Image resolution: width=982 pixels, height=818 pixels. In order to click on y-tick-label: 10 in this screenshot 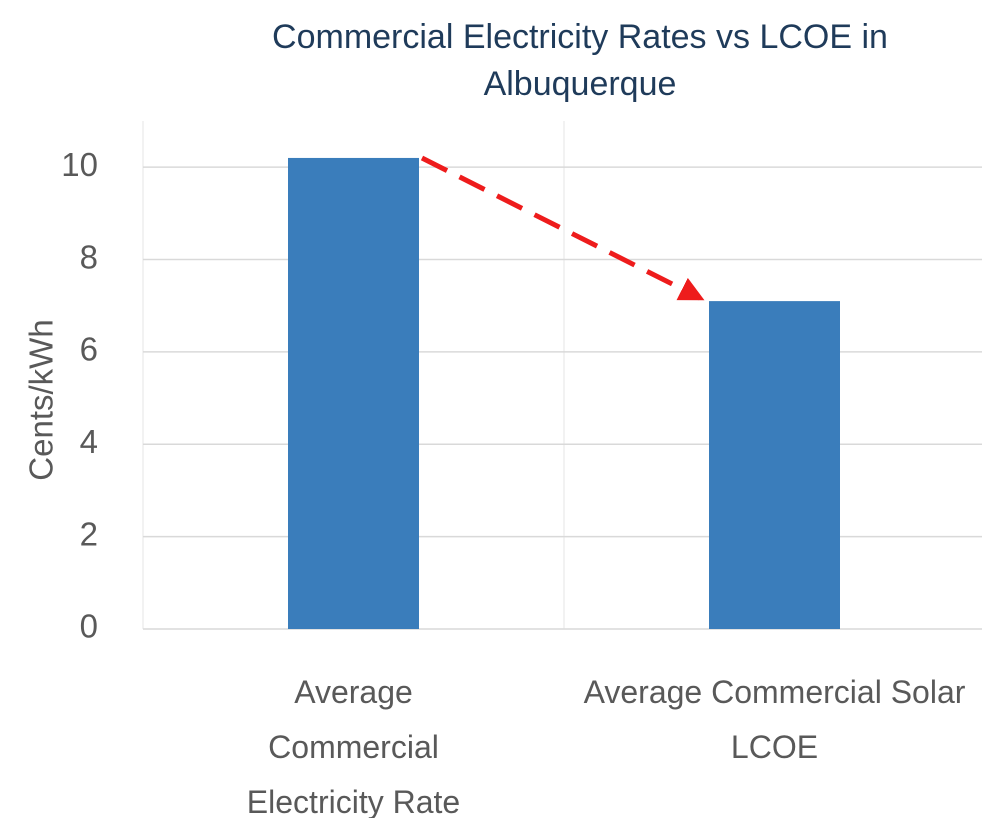, I will do `click(79, 164)`.